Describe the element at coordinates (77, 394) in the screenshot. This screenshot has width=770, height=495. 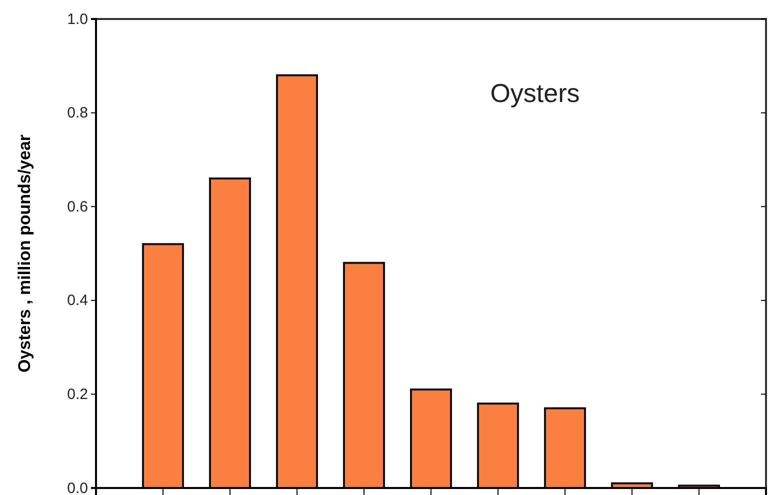
I see `y-tick-label: 0.2` at that location.